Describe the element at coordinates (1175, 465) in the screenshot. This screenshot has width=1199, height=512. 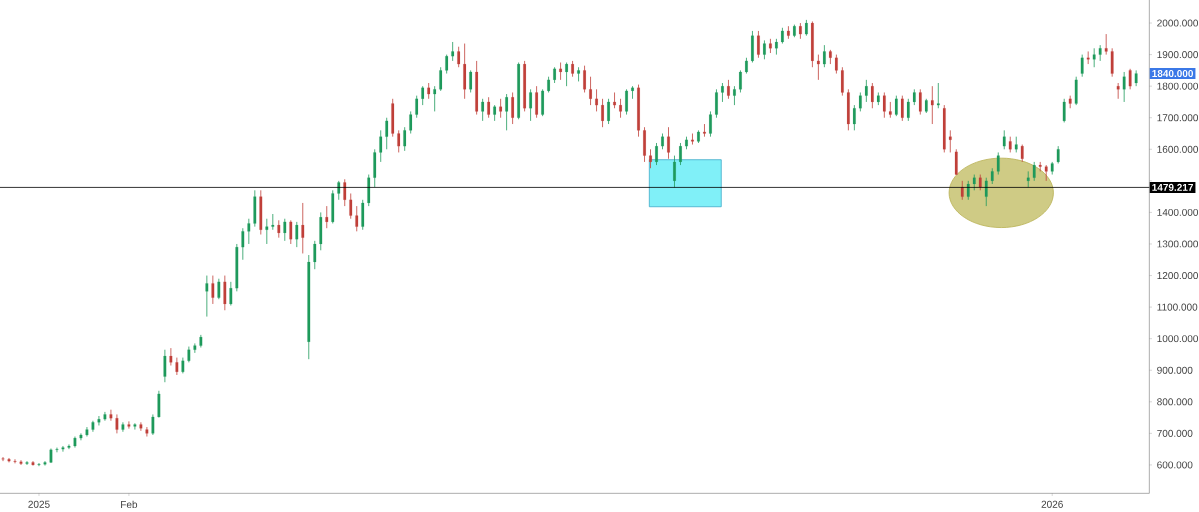
I see `y-tick-label: 600.000` at that location.